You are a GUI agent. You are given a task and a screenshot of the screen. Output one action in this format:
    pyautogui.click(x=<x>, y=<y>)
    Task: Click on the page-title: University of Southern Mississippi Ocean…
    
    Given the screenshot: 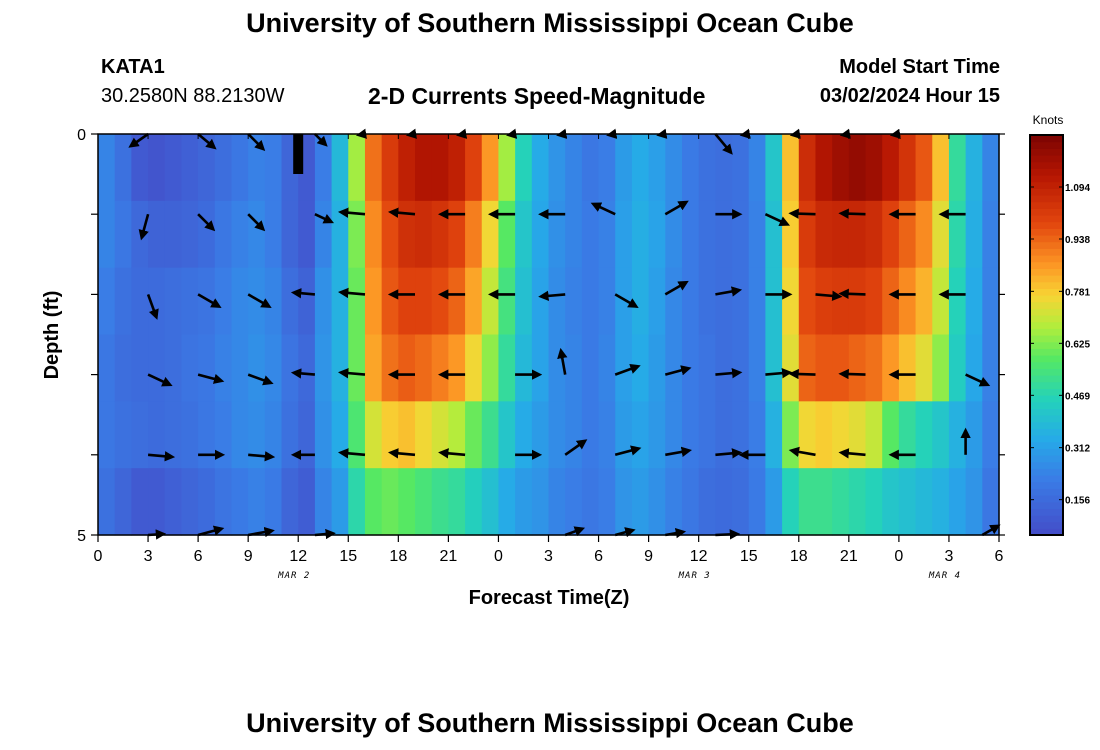 What is the action you would take?
    pyautogui.click(x=550, y=23)
    